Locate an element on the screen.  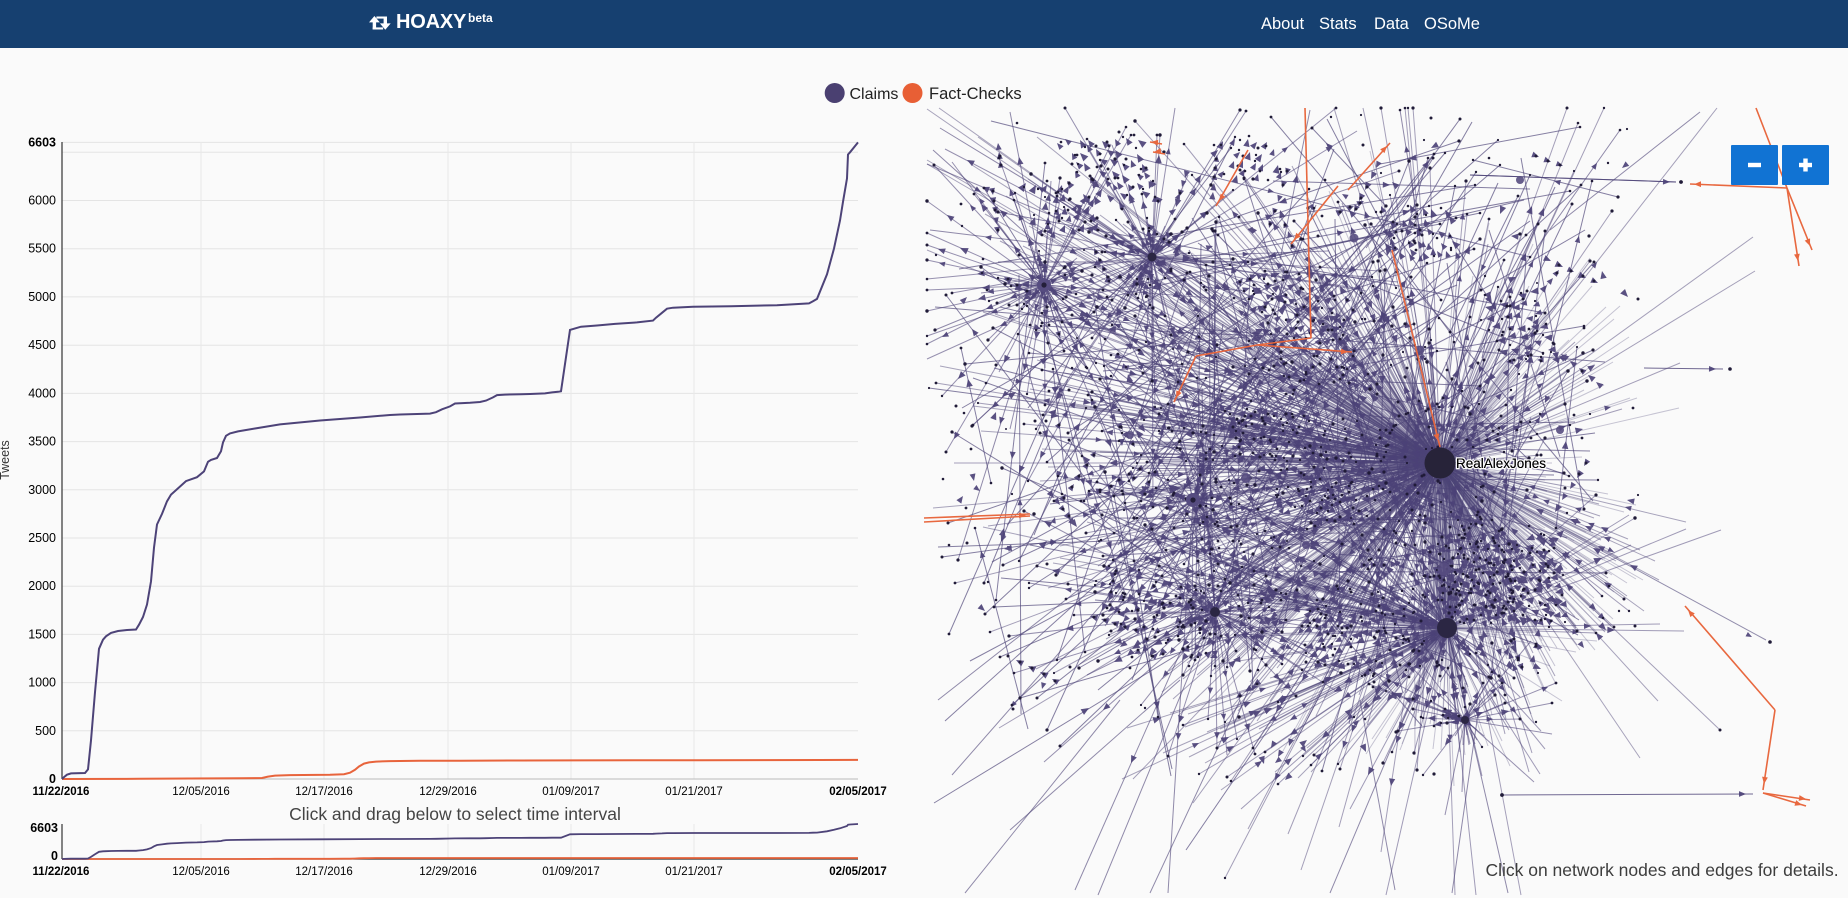
svg-text: 3500 is located at coordinates (42, 442).